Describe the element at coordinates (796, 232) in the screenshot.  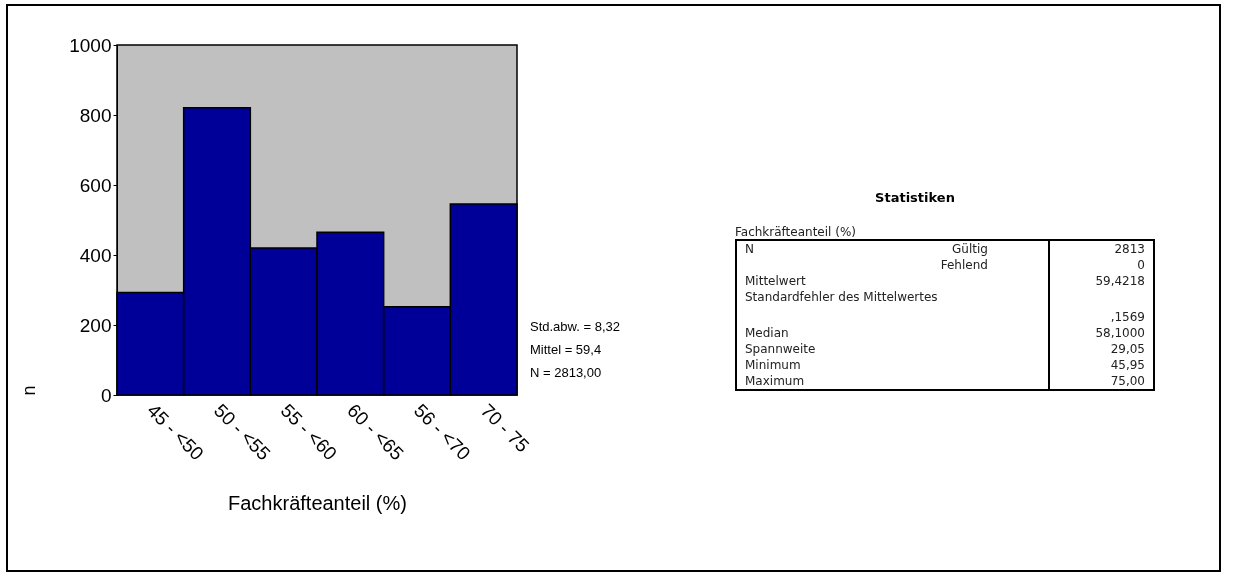
I see `text: Fachkräfteanteil (%)` at that location.